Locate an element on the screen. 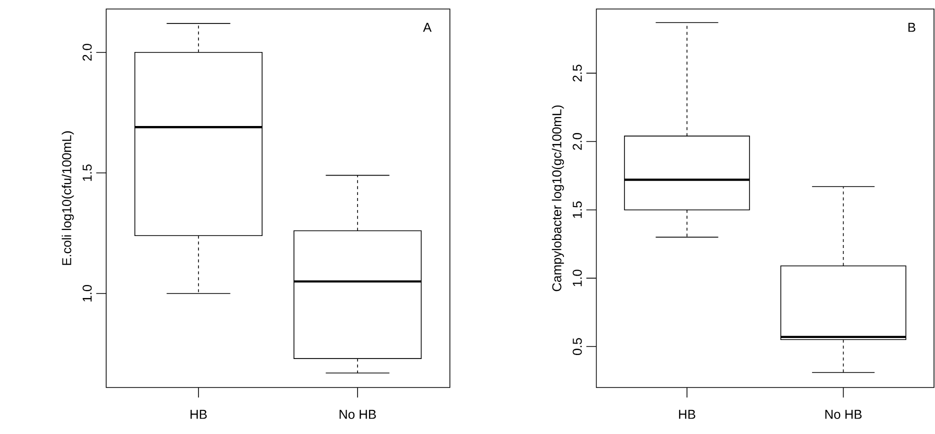 The image size is (935, 434). y-tick-label: 2.5 is located at coordinates (577, 73).